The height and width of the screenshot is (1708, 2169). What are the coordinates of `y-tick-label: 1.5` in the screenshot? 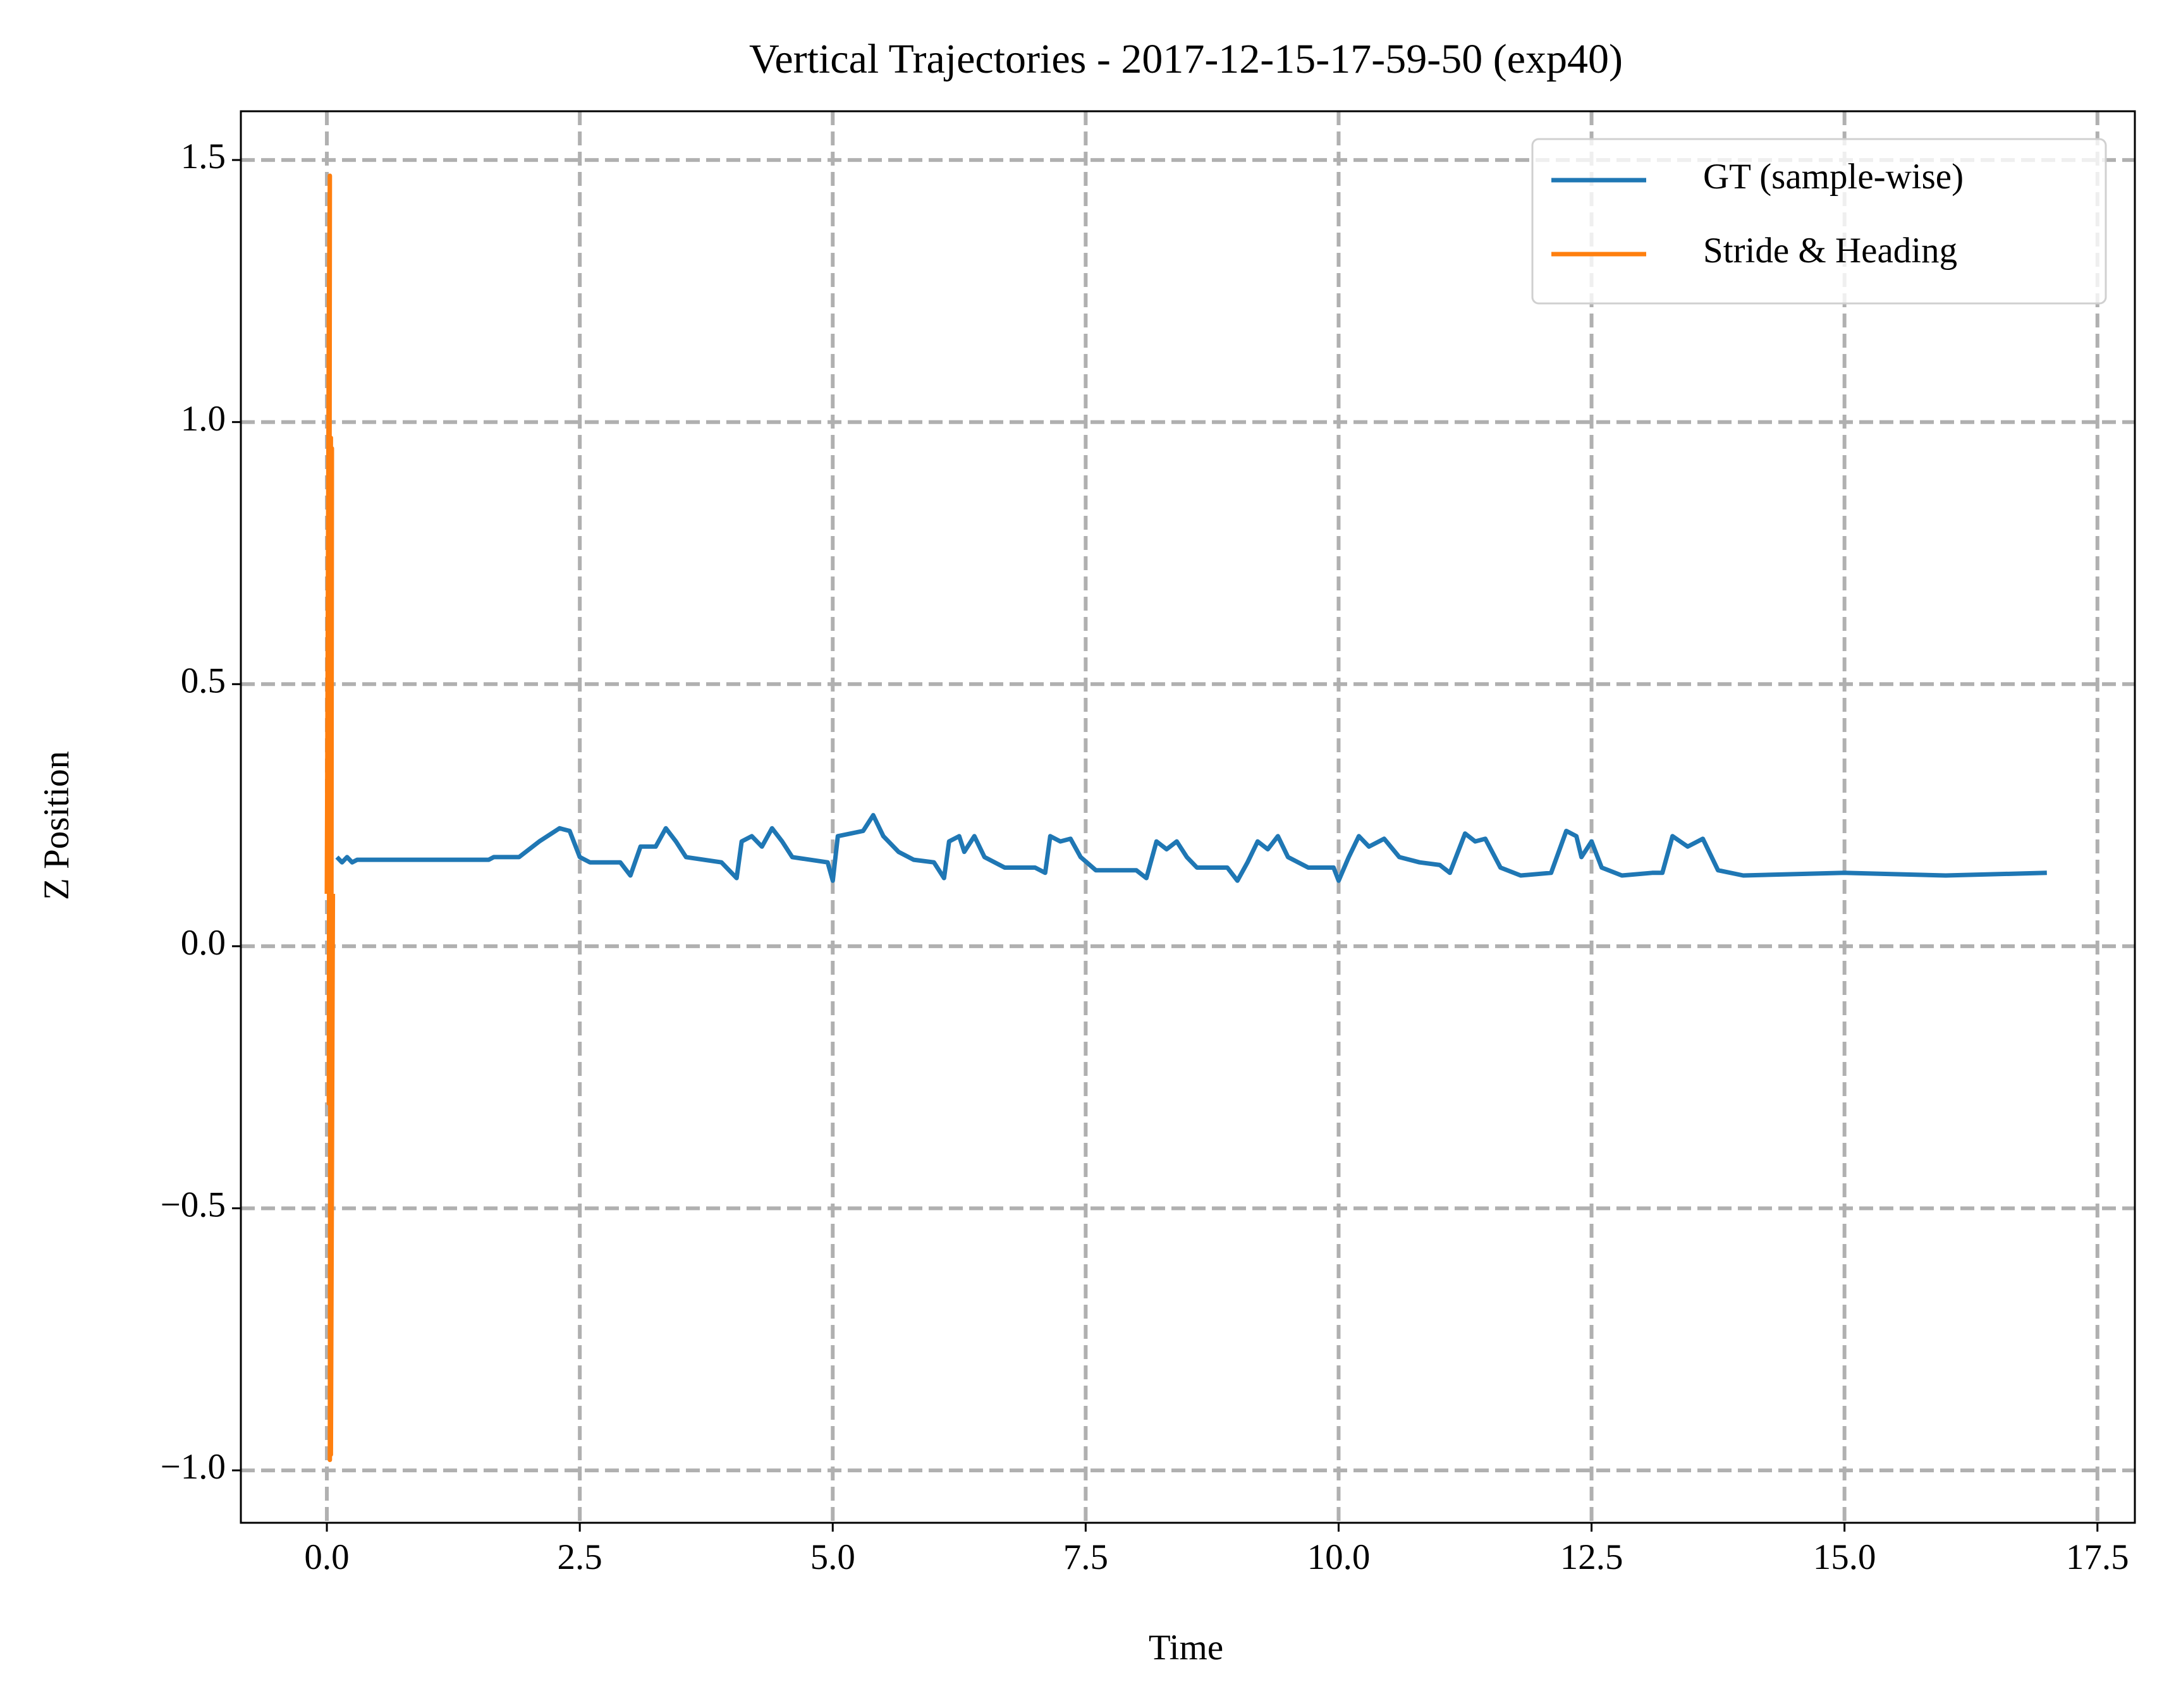 It's located at (203, 157).